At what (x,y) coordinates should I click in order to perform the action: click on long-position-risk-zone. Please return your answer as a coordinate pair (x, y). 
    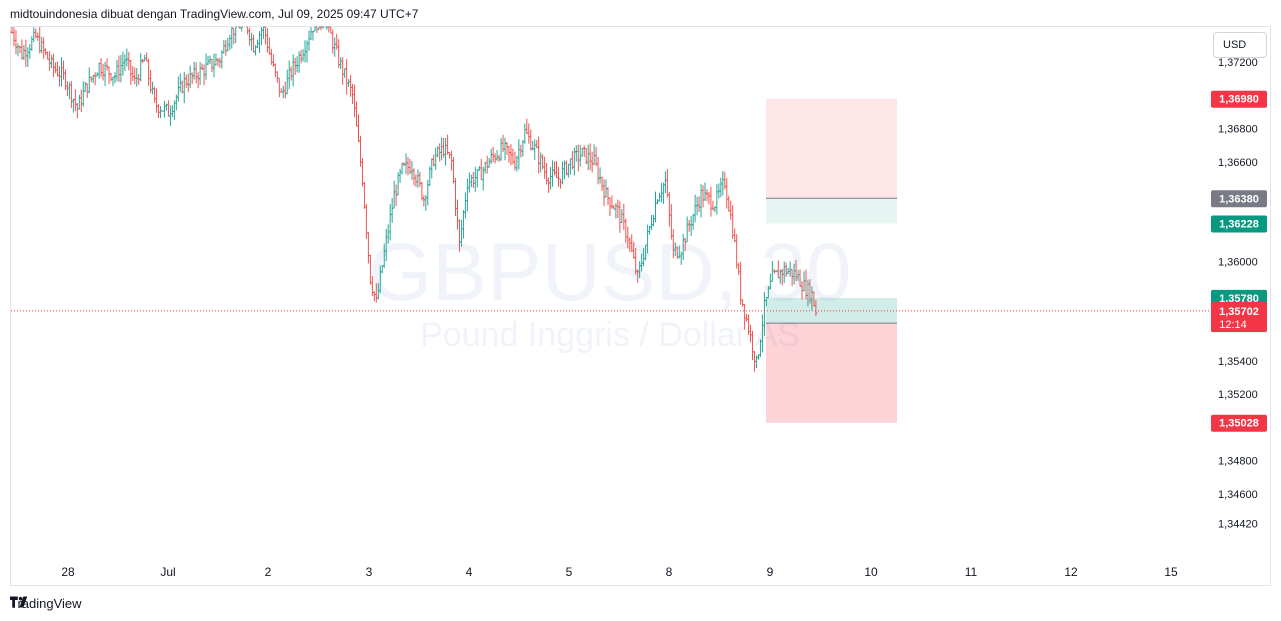
    Looking at the image, I should click on (831, 373).